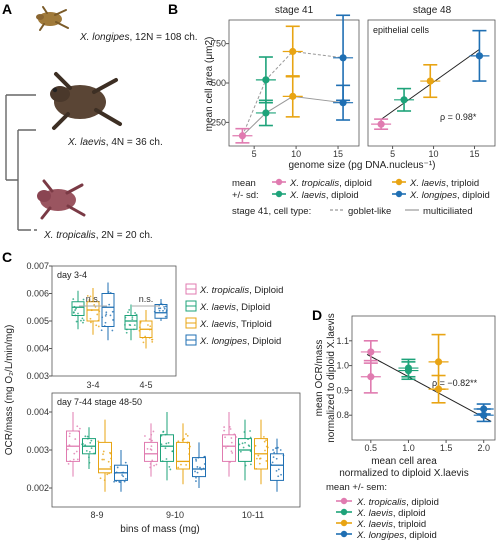 The image size is (497, 540). Describe the element at coordinates (218, 122) in the screenshot. I see `y-tick-label: 250` at that location.